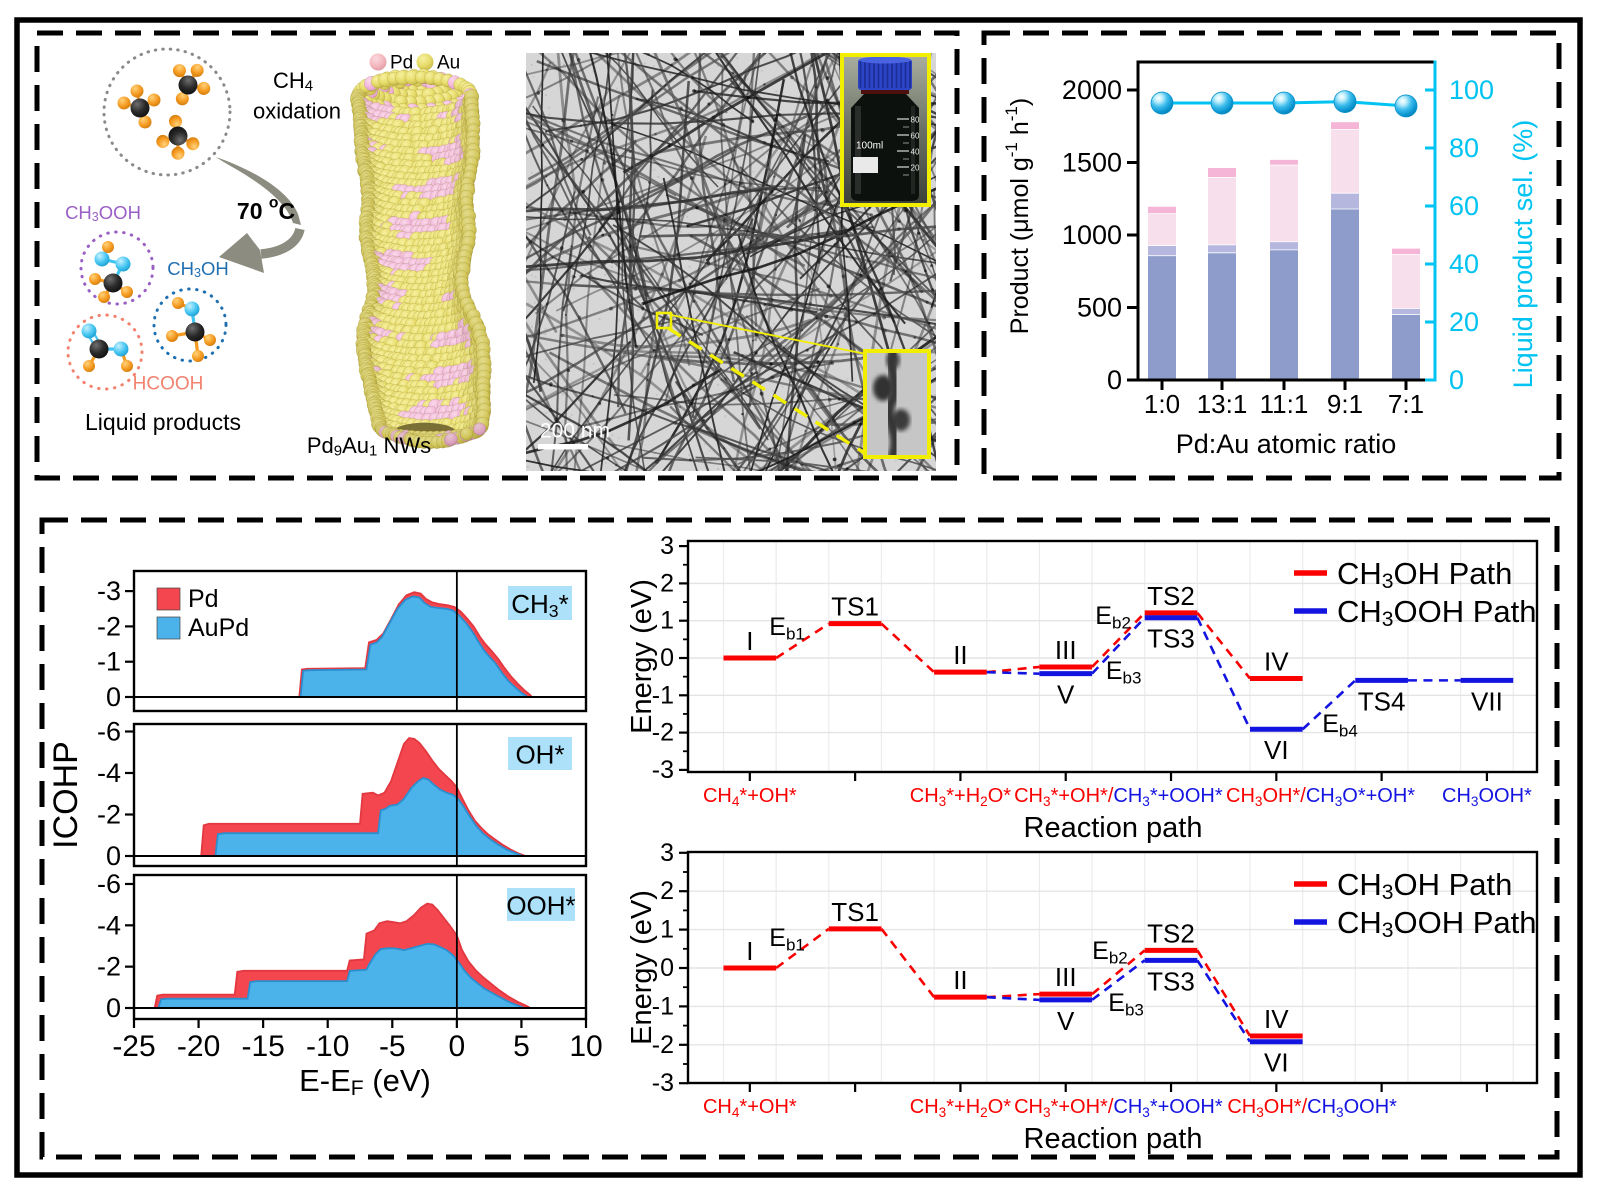 Image resolution: width=1599 pixels, height=1191 pixels. I want to click on energy-level-label-V: V, so click(1066, 1021).